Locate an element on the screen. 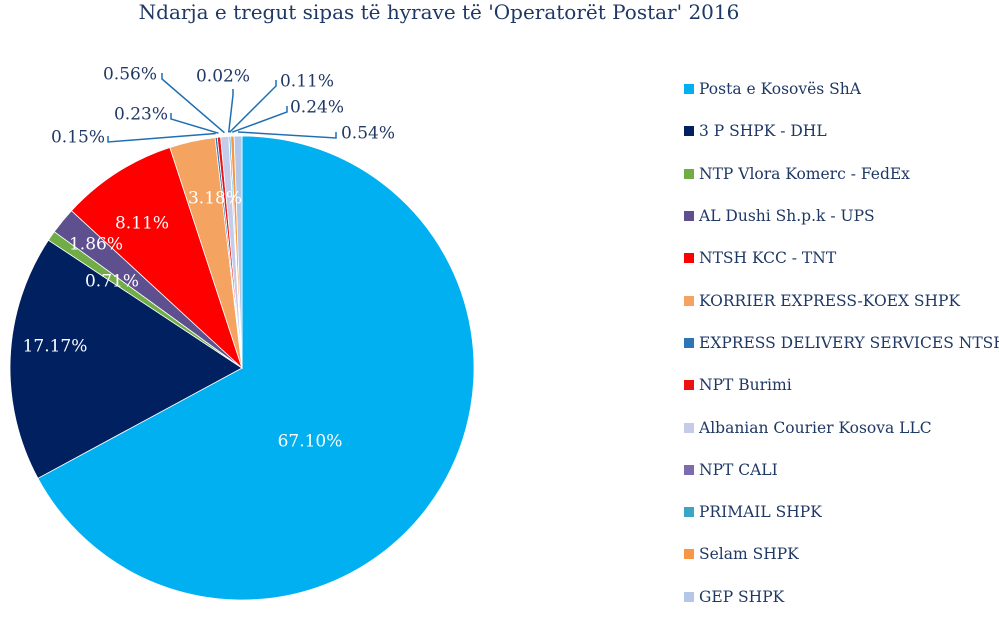 Image resolution: width=999 pixels, height=618 pixels. legend-label: Posta e Kosovës ShA is located at coordinates (780, 89).